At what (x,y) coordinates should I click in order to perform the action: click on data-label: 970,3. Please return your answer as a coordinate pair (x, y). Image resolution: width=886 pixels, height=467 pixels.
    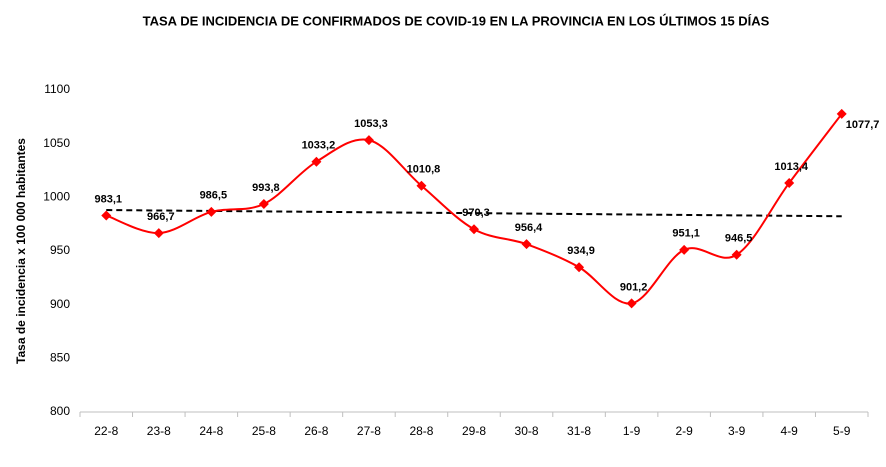
    Looking at the image, I should click on (476, 213).